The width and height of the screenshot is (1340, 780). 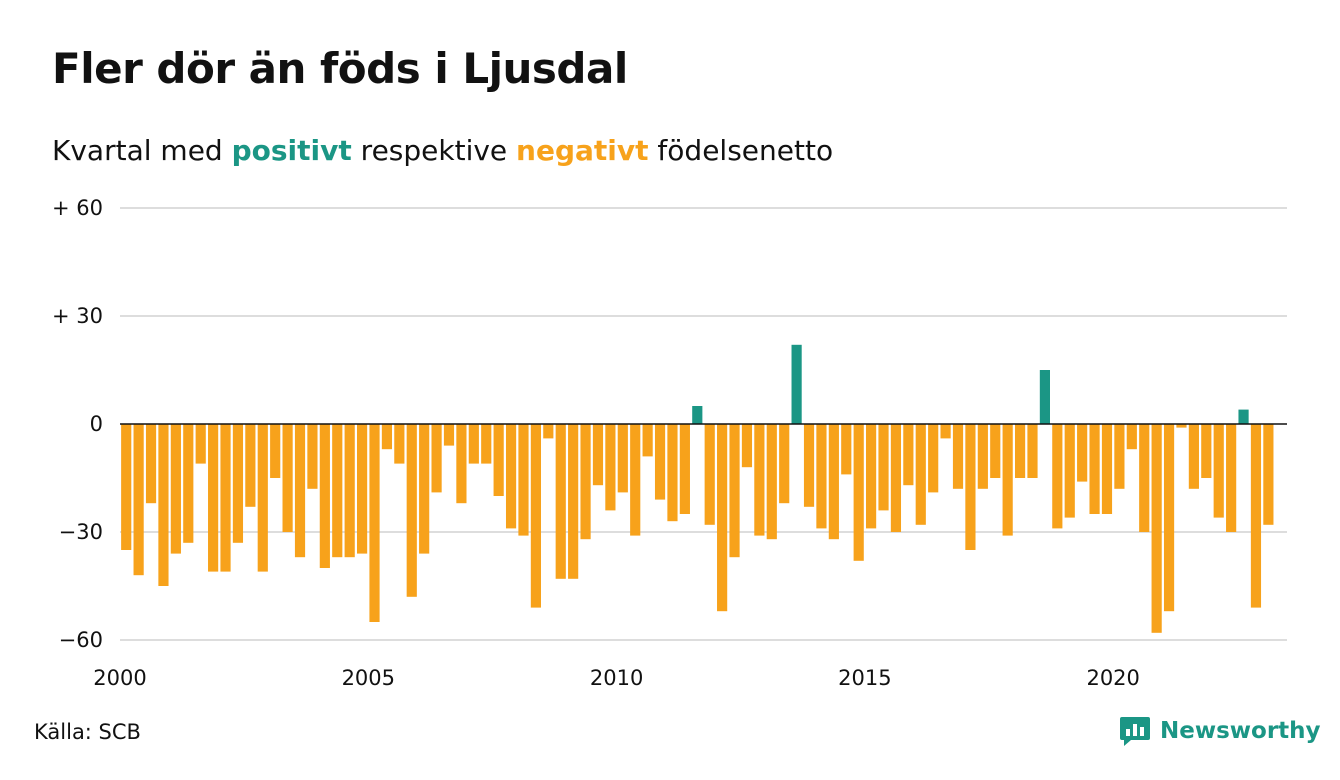 I want to click on y-tick-label: 0, so click(x=96, y=424).